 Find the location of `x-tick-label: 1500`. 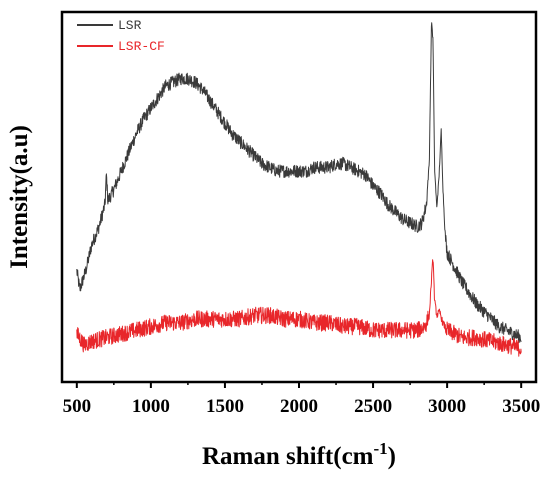

x-tick-label: 1500 is located at coordinates (225, 406).